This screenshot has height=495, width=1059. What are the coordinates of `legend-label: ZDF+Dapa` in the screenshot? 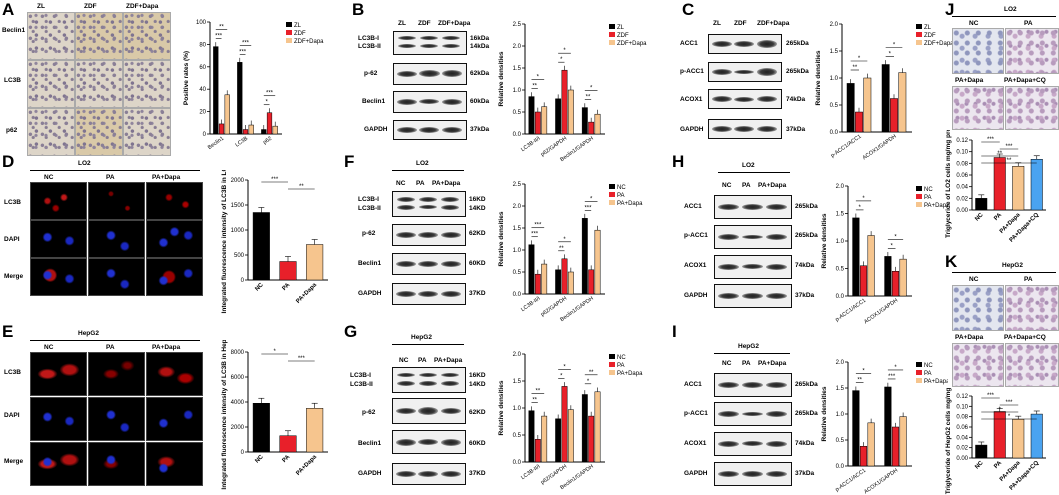 It's located at (632, 44).